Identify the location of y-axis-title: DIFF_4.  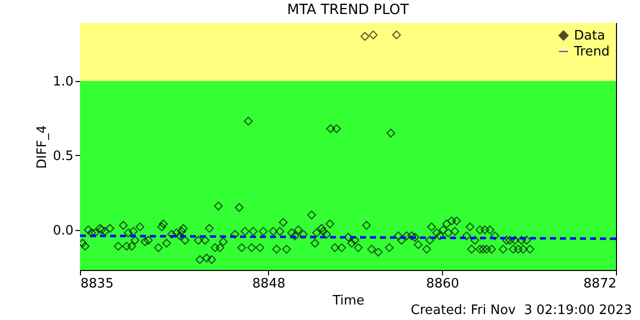
(42, 147).